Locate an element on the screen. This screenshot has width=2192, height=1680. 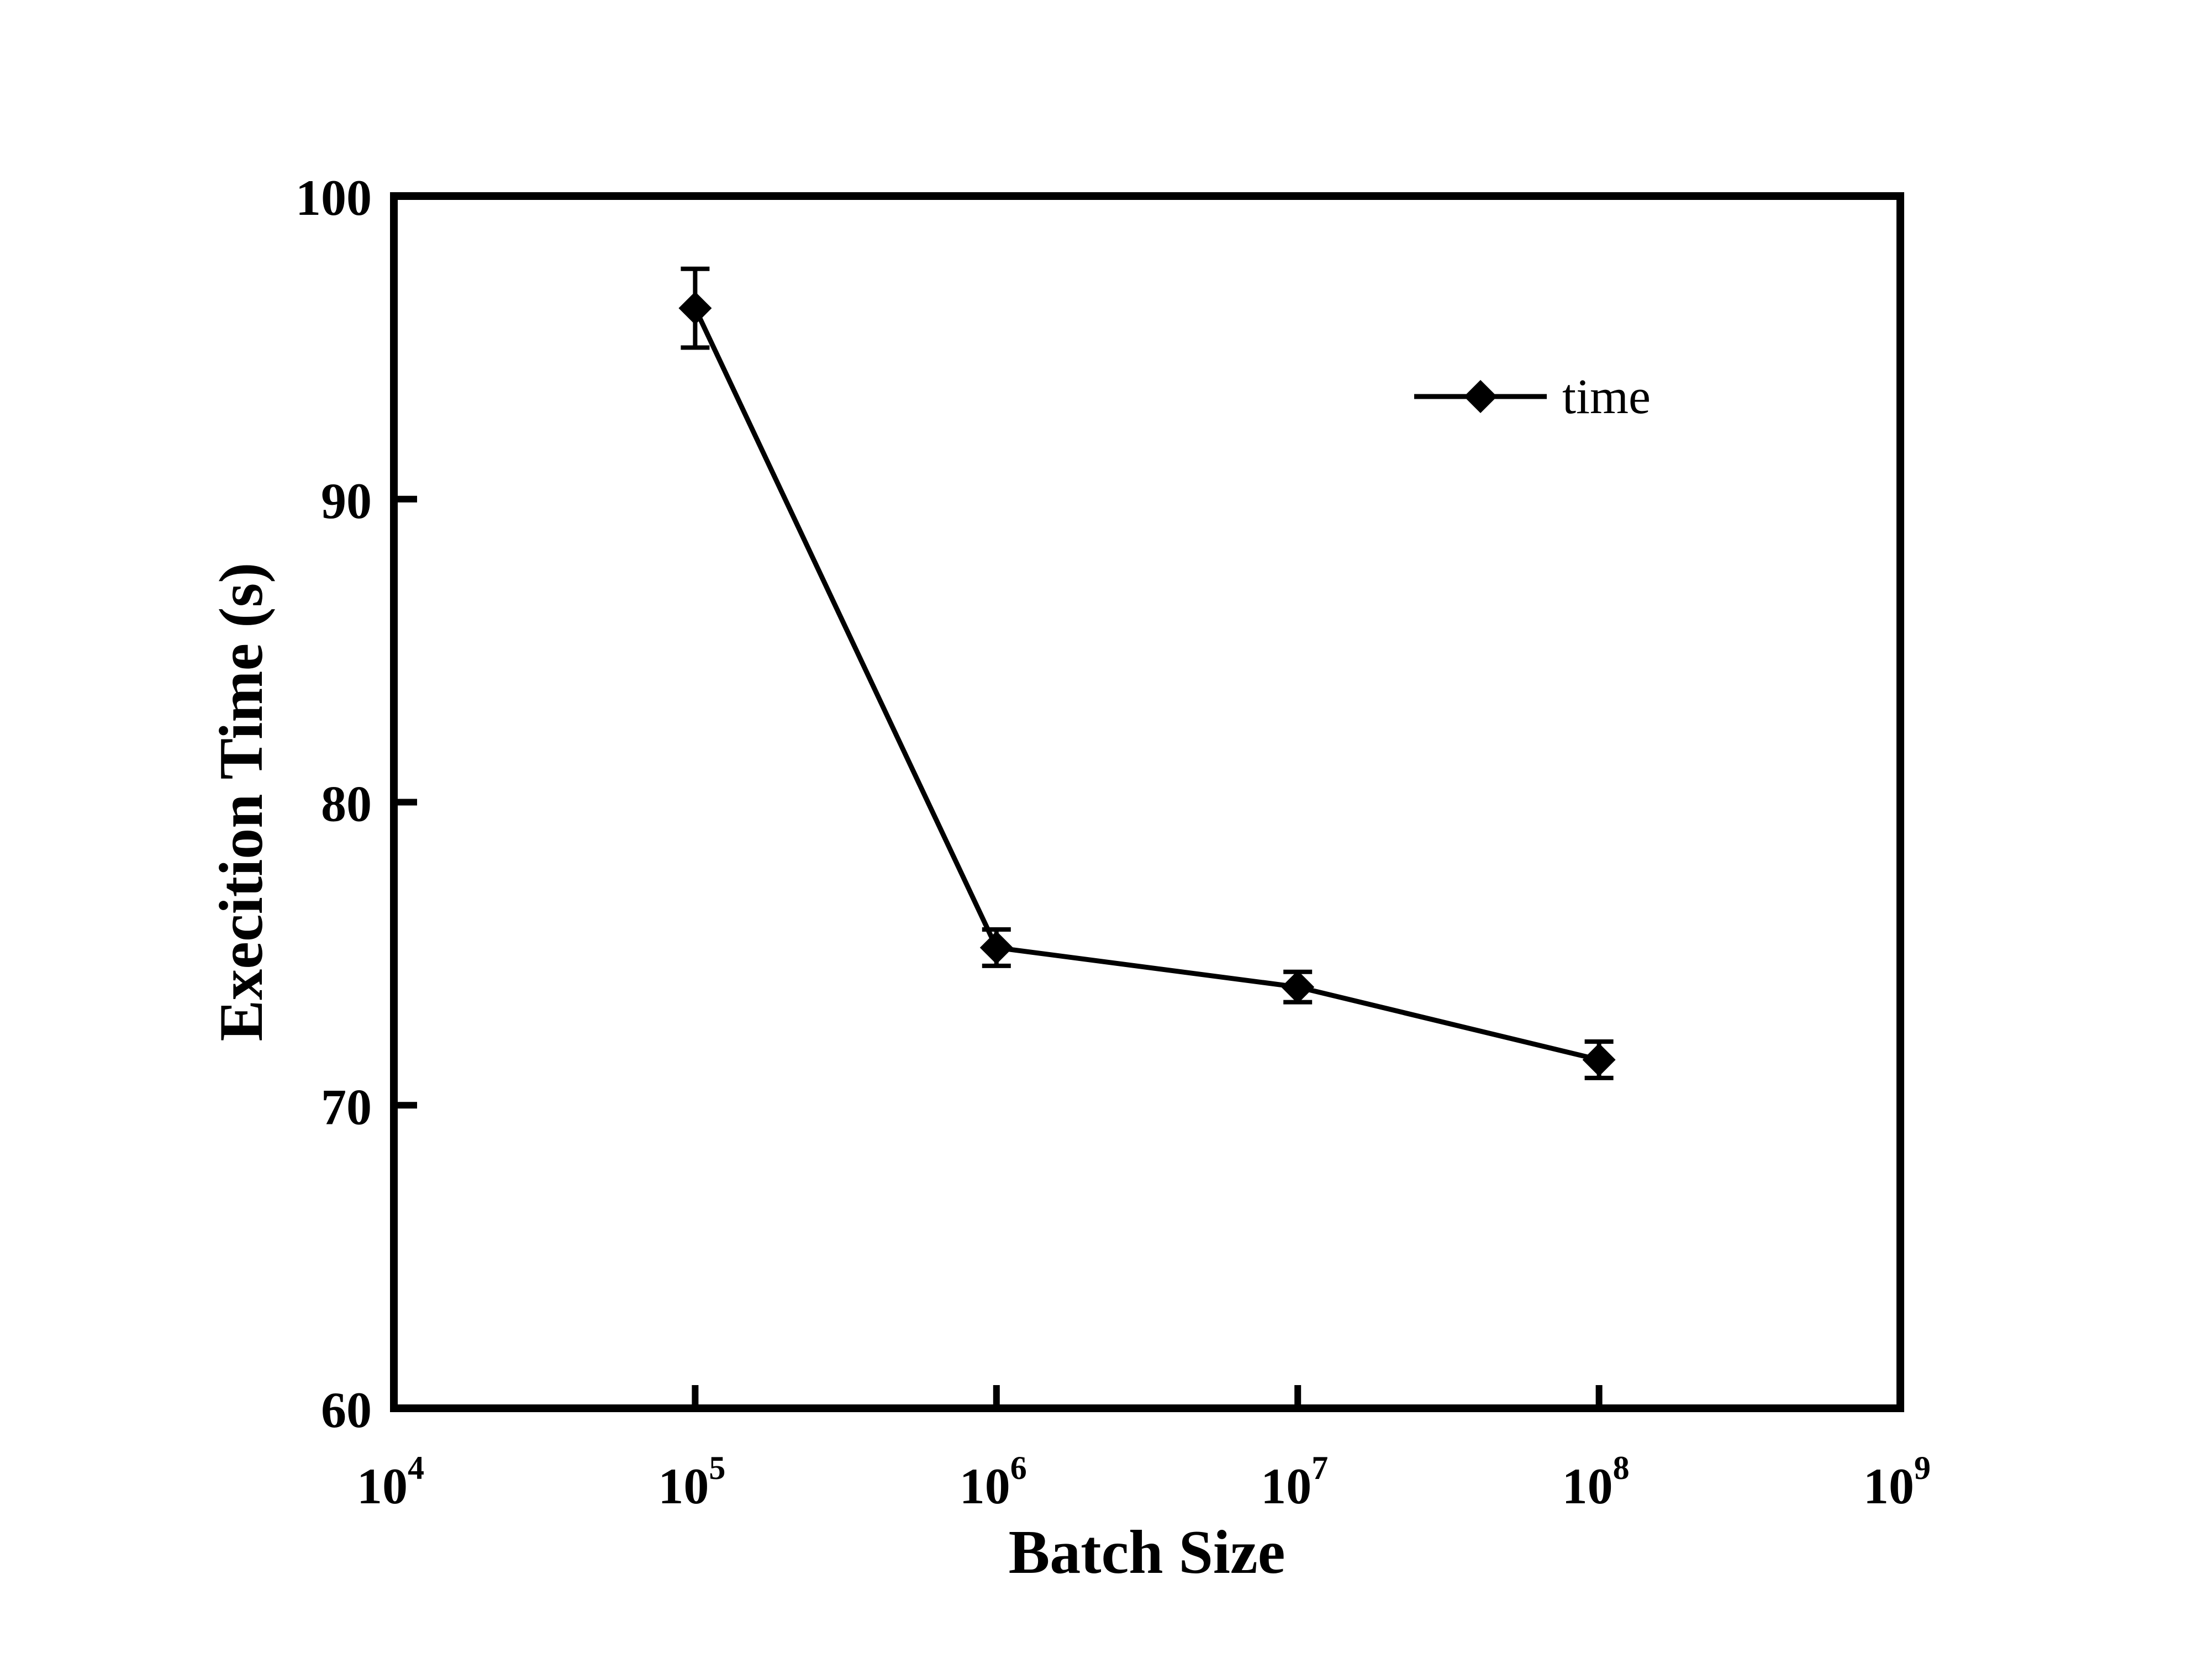
legend-marker is located at coordinates (1480, 396).